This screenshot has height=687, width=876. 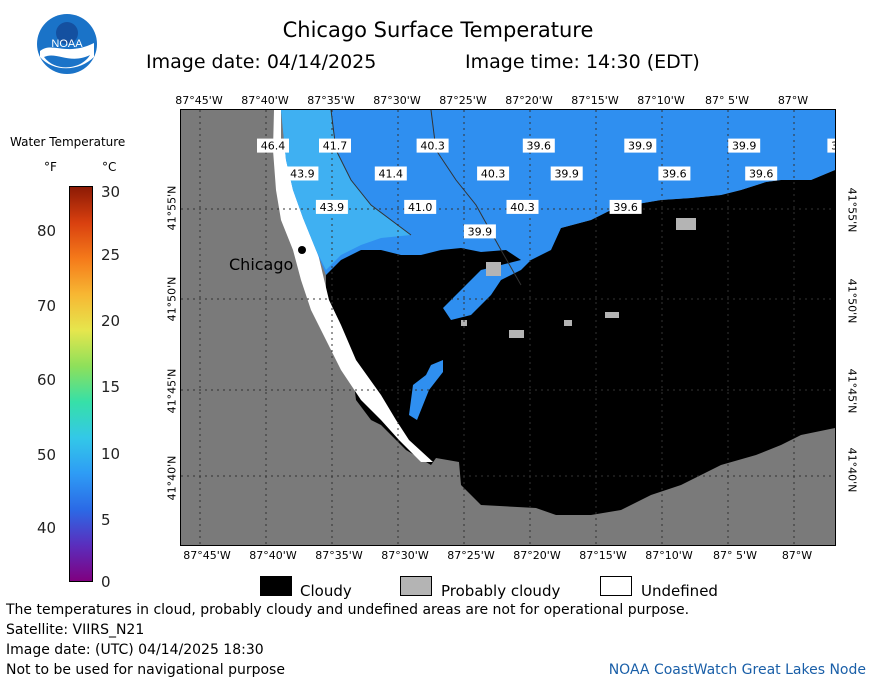 I want to click on lon-label-top: 87°W, so click(x=793, y=100).